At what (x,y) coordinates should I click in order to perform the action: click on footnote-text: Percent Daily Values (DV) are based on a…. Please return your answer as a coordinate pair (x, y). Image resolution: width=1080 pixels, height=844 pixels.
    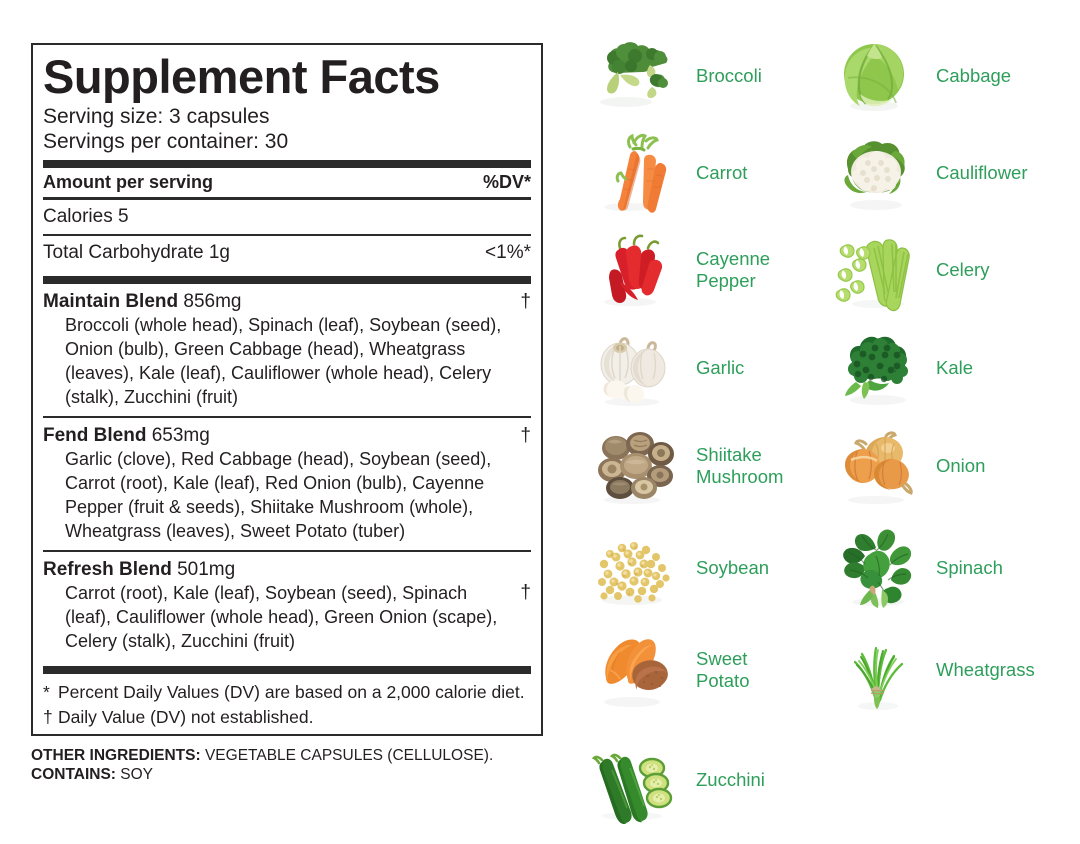
    Looking at the image, I should click on (291, 692).